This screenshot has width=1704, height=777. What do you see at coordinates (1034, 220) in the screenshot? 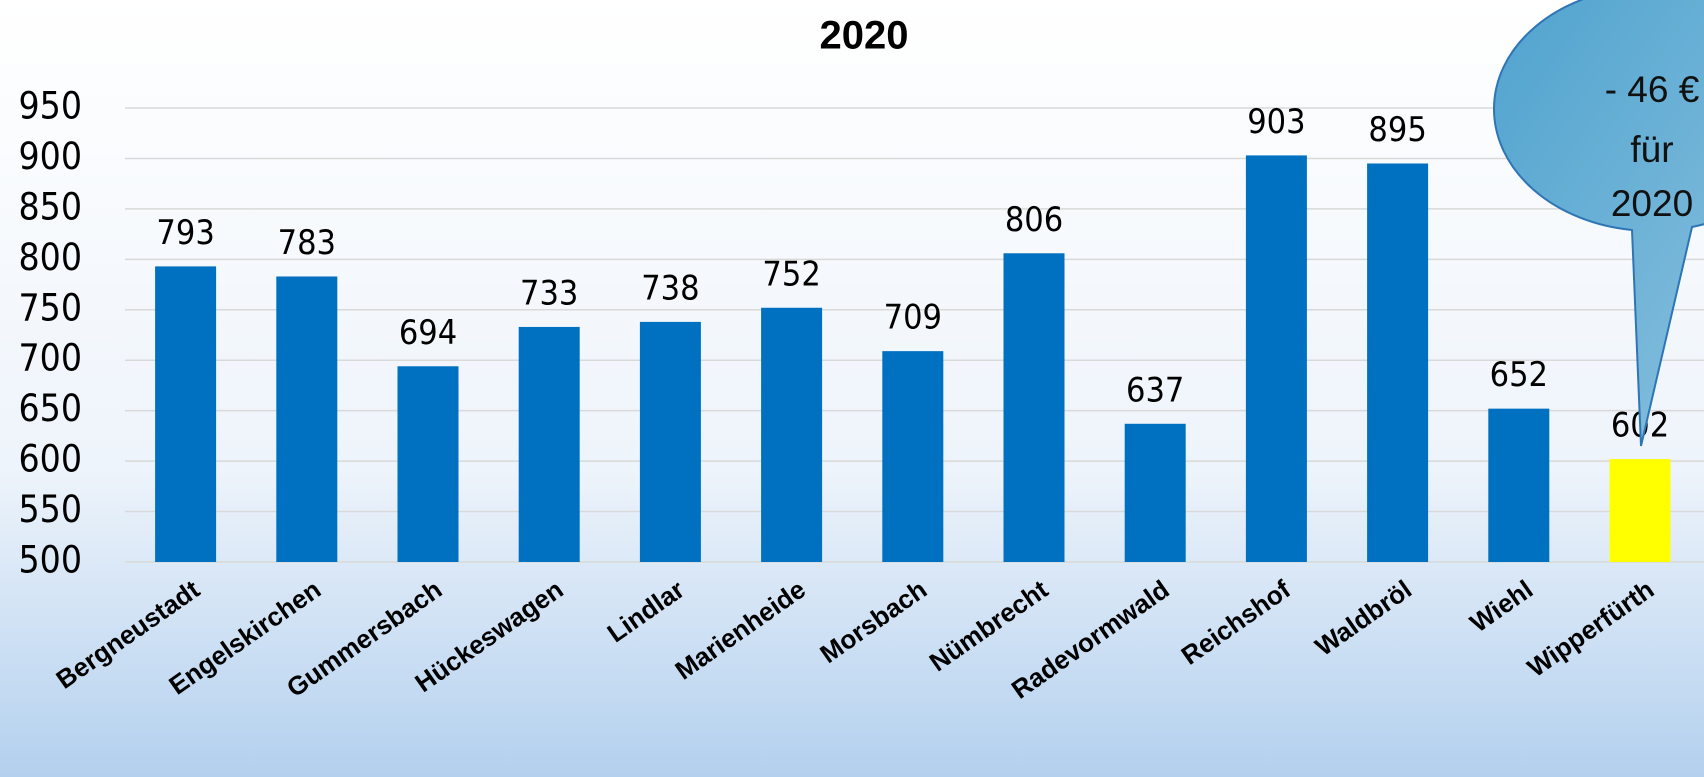
I see `value-label: 806` at bounding box center [1034, 220].